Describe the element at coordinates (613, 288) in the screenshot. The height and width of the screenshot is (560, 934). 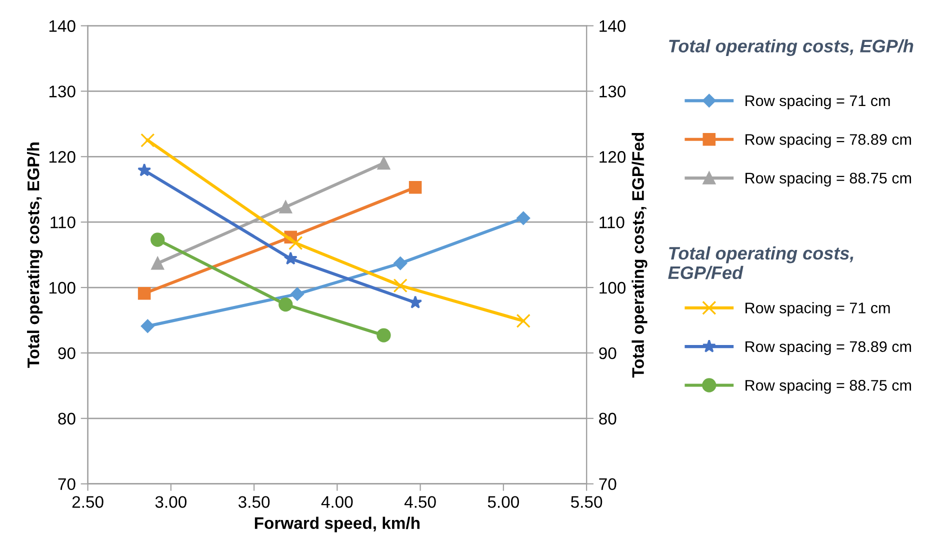
I see `y2-tick-label: 100` at that location.